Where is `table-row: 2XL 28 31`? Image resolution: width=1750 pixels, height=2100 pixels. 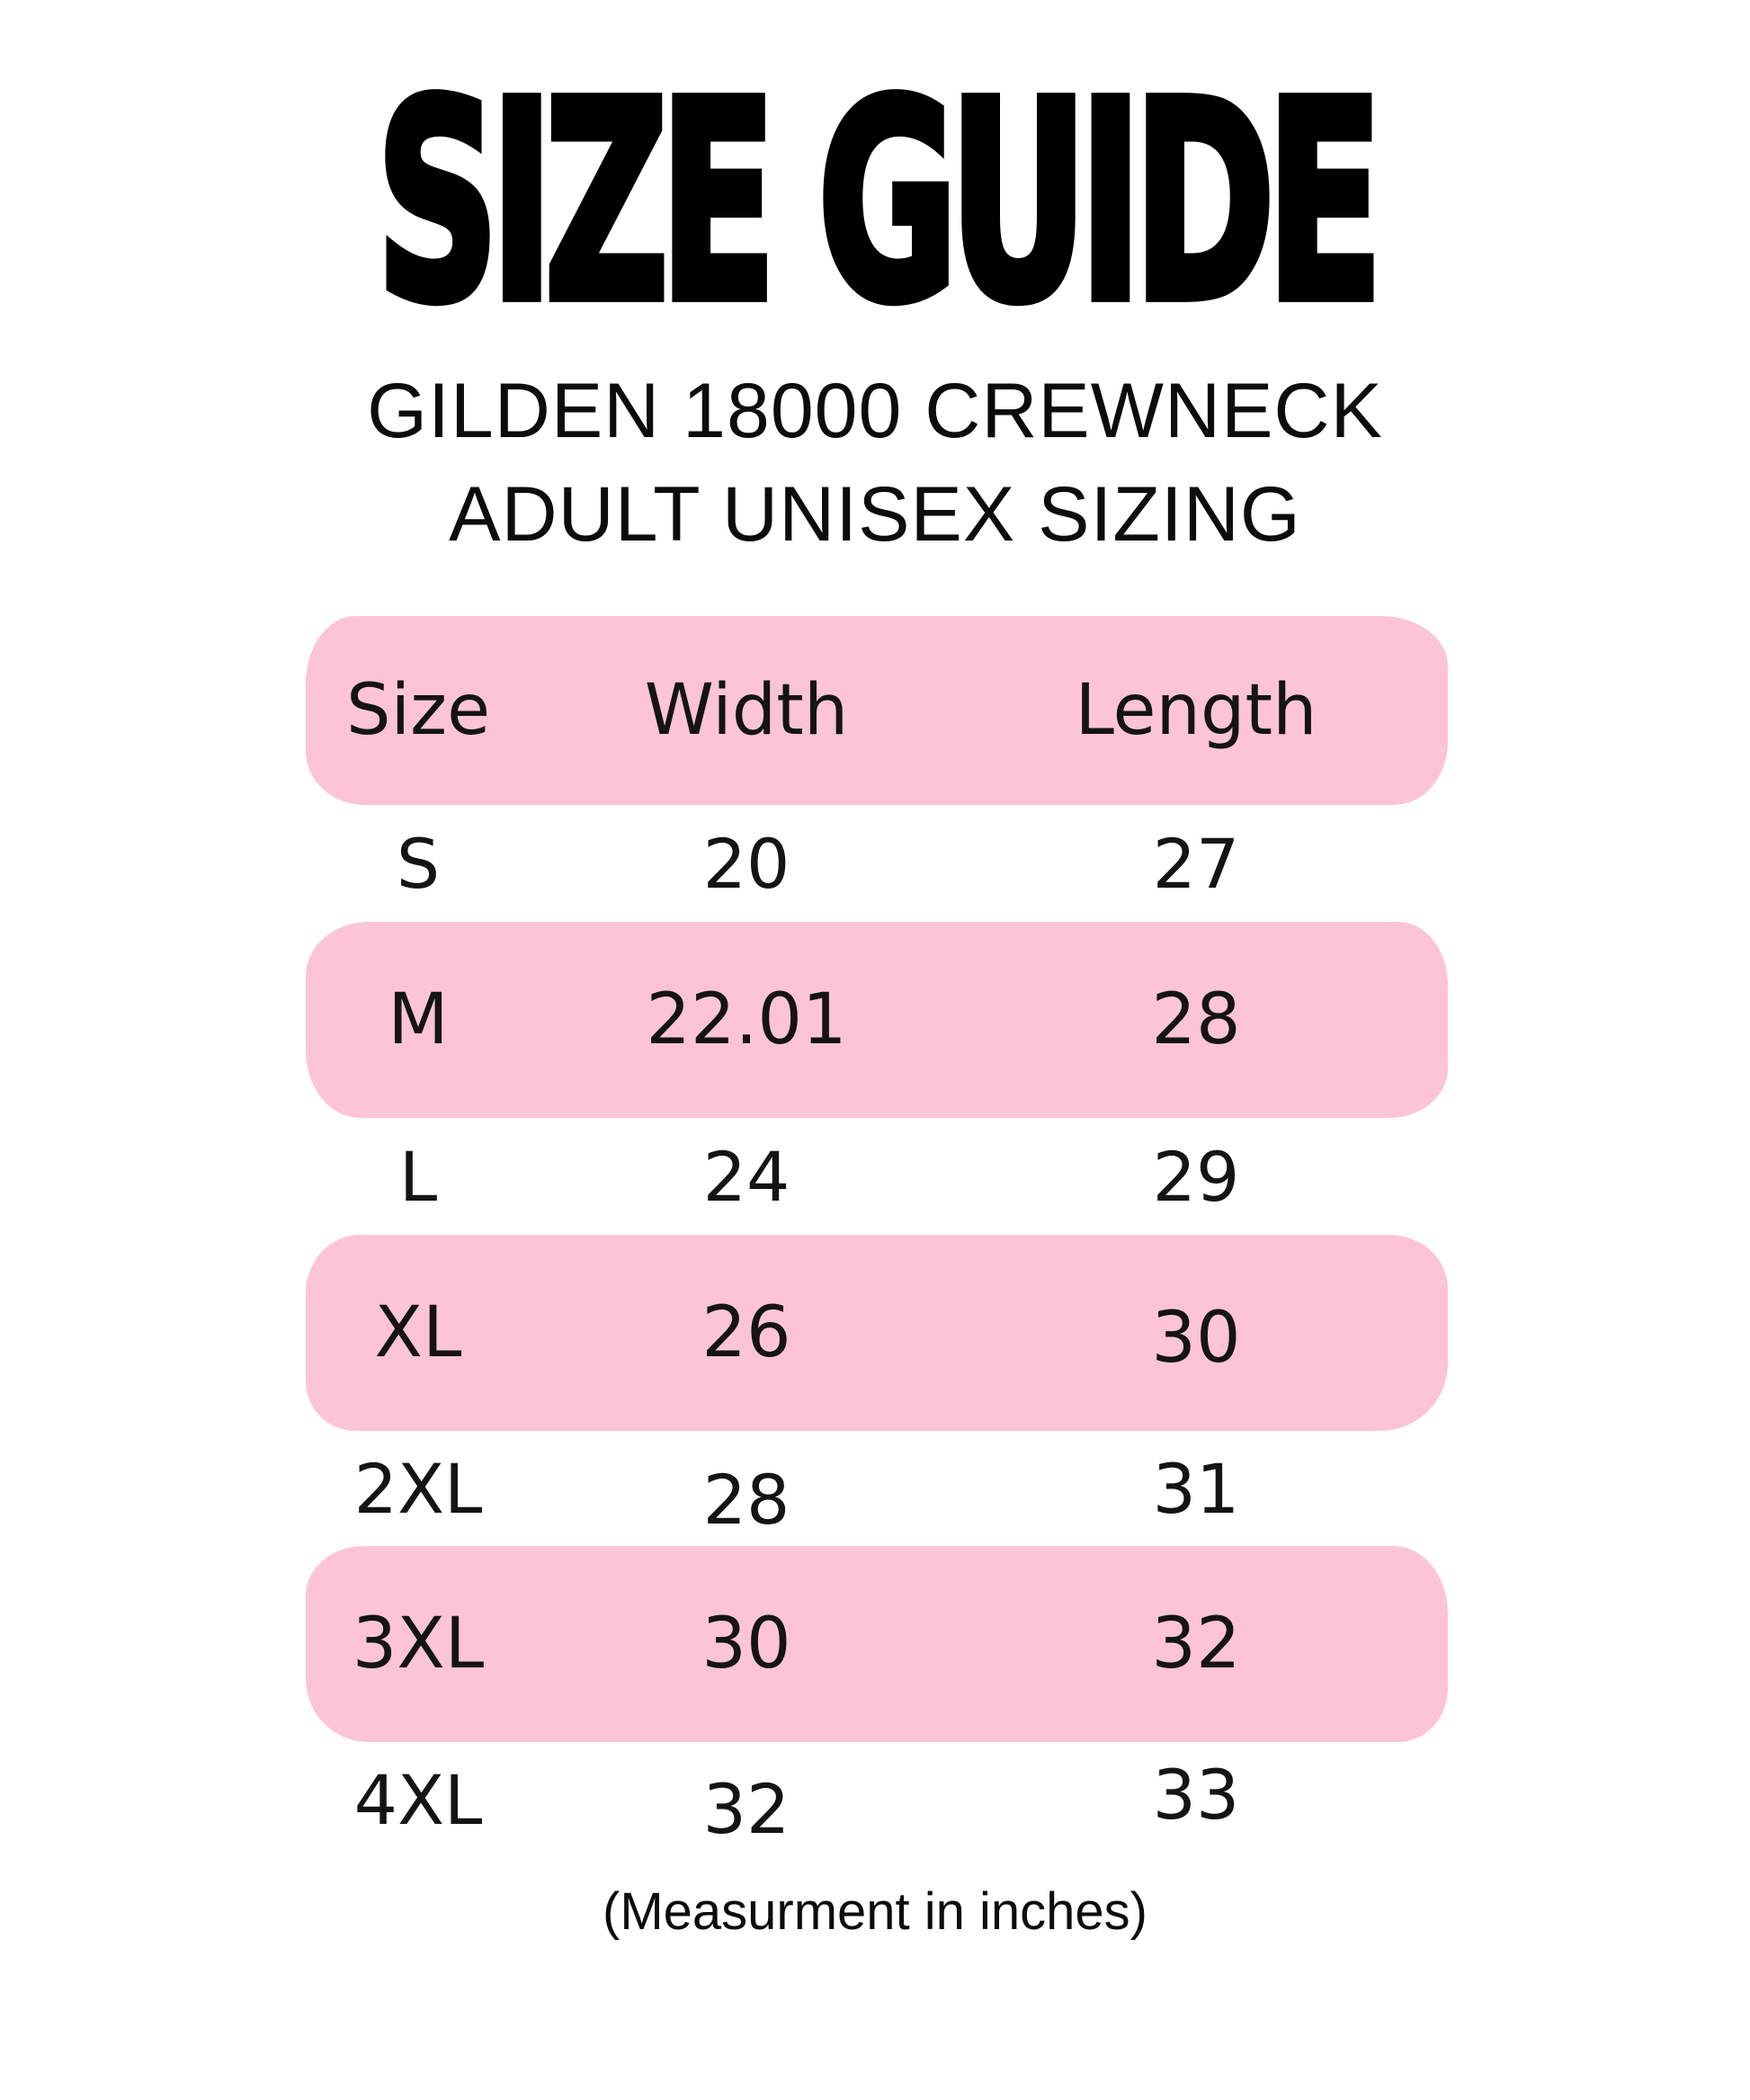
table-row: 2XL 28 31 is located at coordinates (877, 1489).